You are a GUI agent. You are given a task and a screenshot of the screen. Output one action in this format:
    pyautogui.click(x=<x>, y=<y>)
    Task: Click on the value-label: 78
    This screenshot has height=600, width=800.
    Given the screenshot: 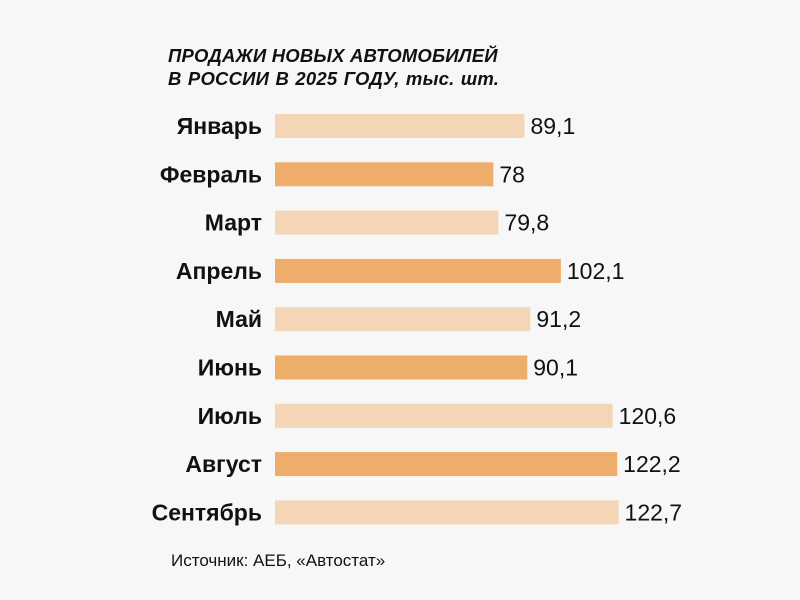 What is the action you would take?
    pyautogui.click(x=512, y=174)
    